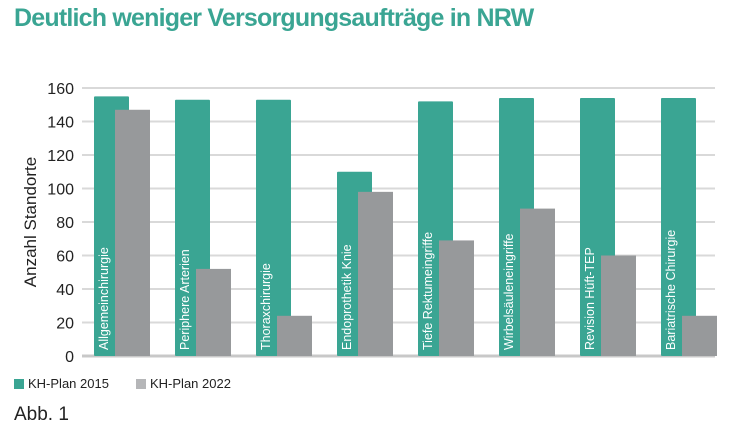 The width and height of the screenshot is (754, 441). I want to click on y-tick-label: 100, so click(60, 190).